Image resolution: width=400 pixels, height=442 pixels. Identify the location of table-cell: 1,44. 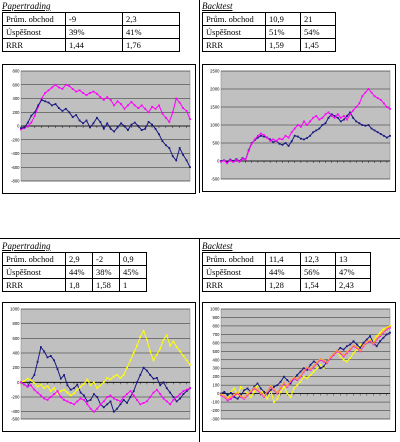
(94, 45).